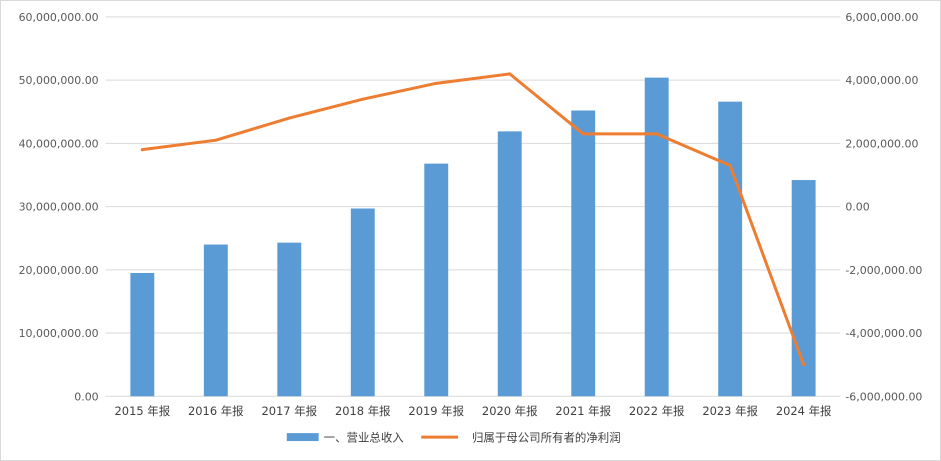  Describe the element at coordinates (59, 17) in the screenshot. I see `y-left-tick-label: 60,000,000.00` at that location.